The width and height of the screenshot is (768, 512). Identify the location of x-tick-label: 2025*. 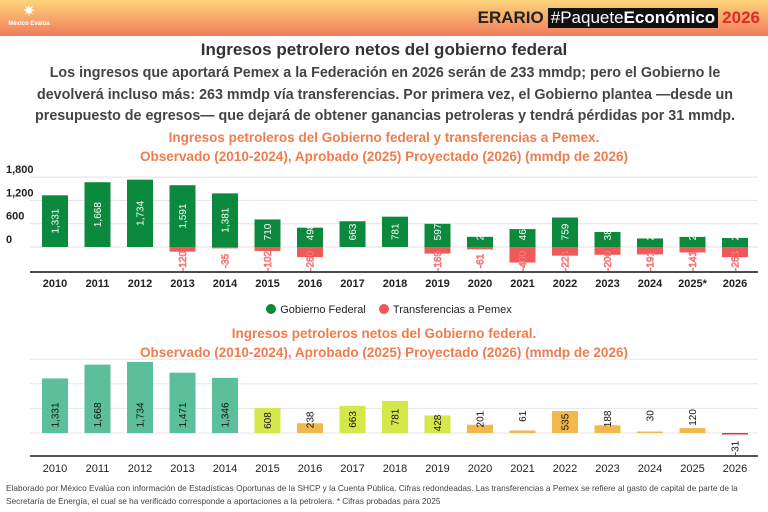
(692, 284).